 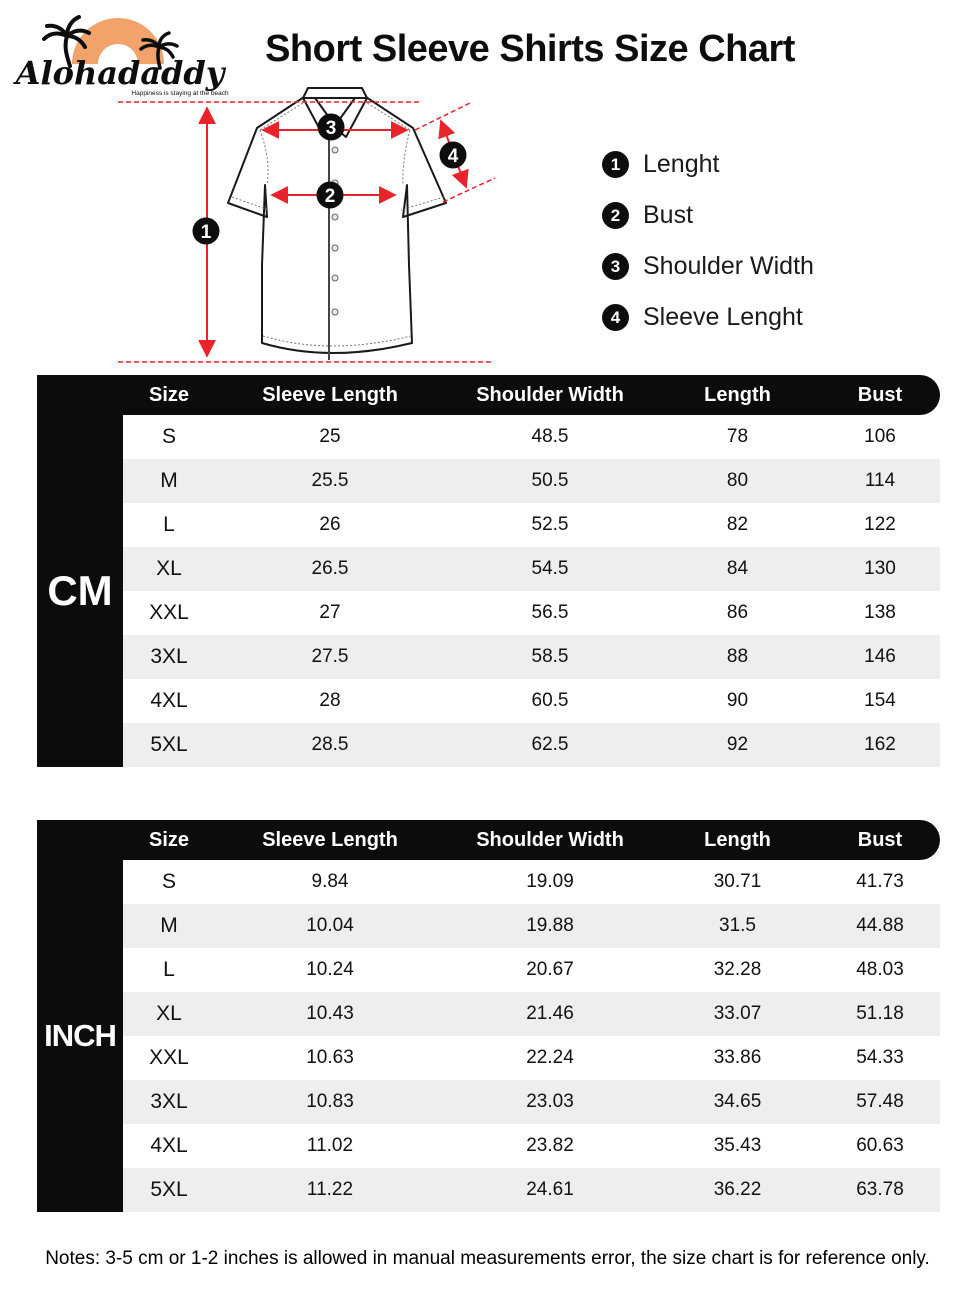 I want to click on measurement-value: 57.48, so click(x=880, y=1101).